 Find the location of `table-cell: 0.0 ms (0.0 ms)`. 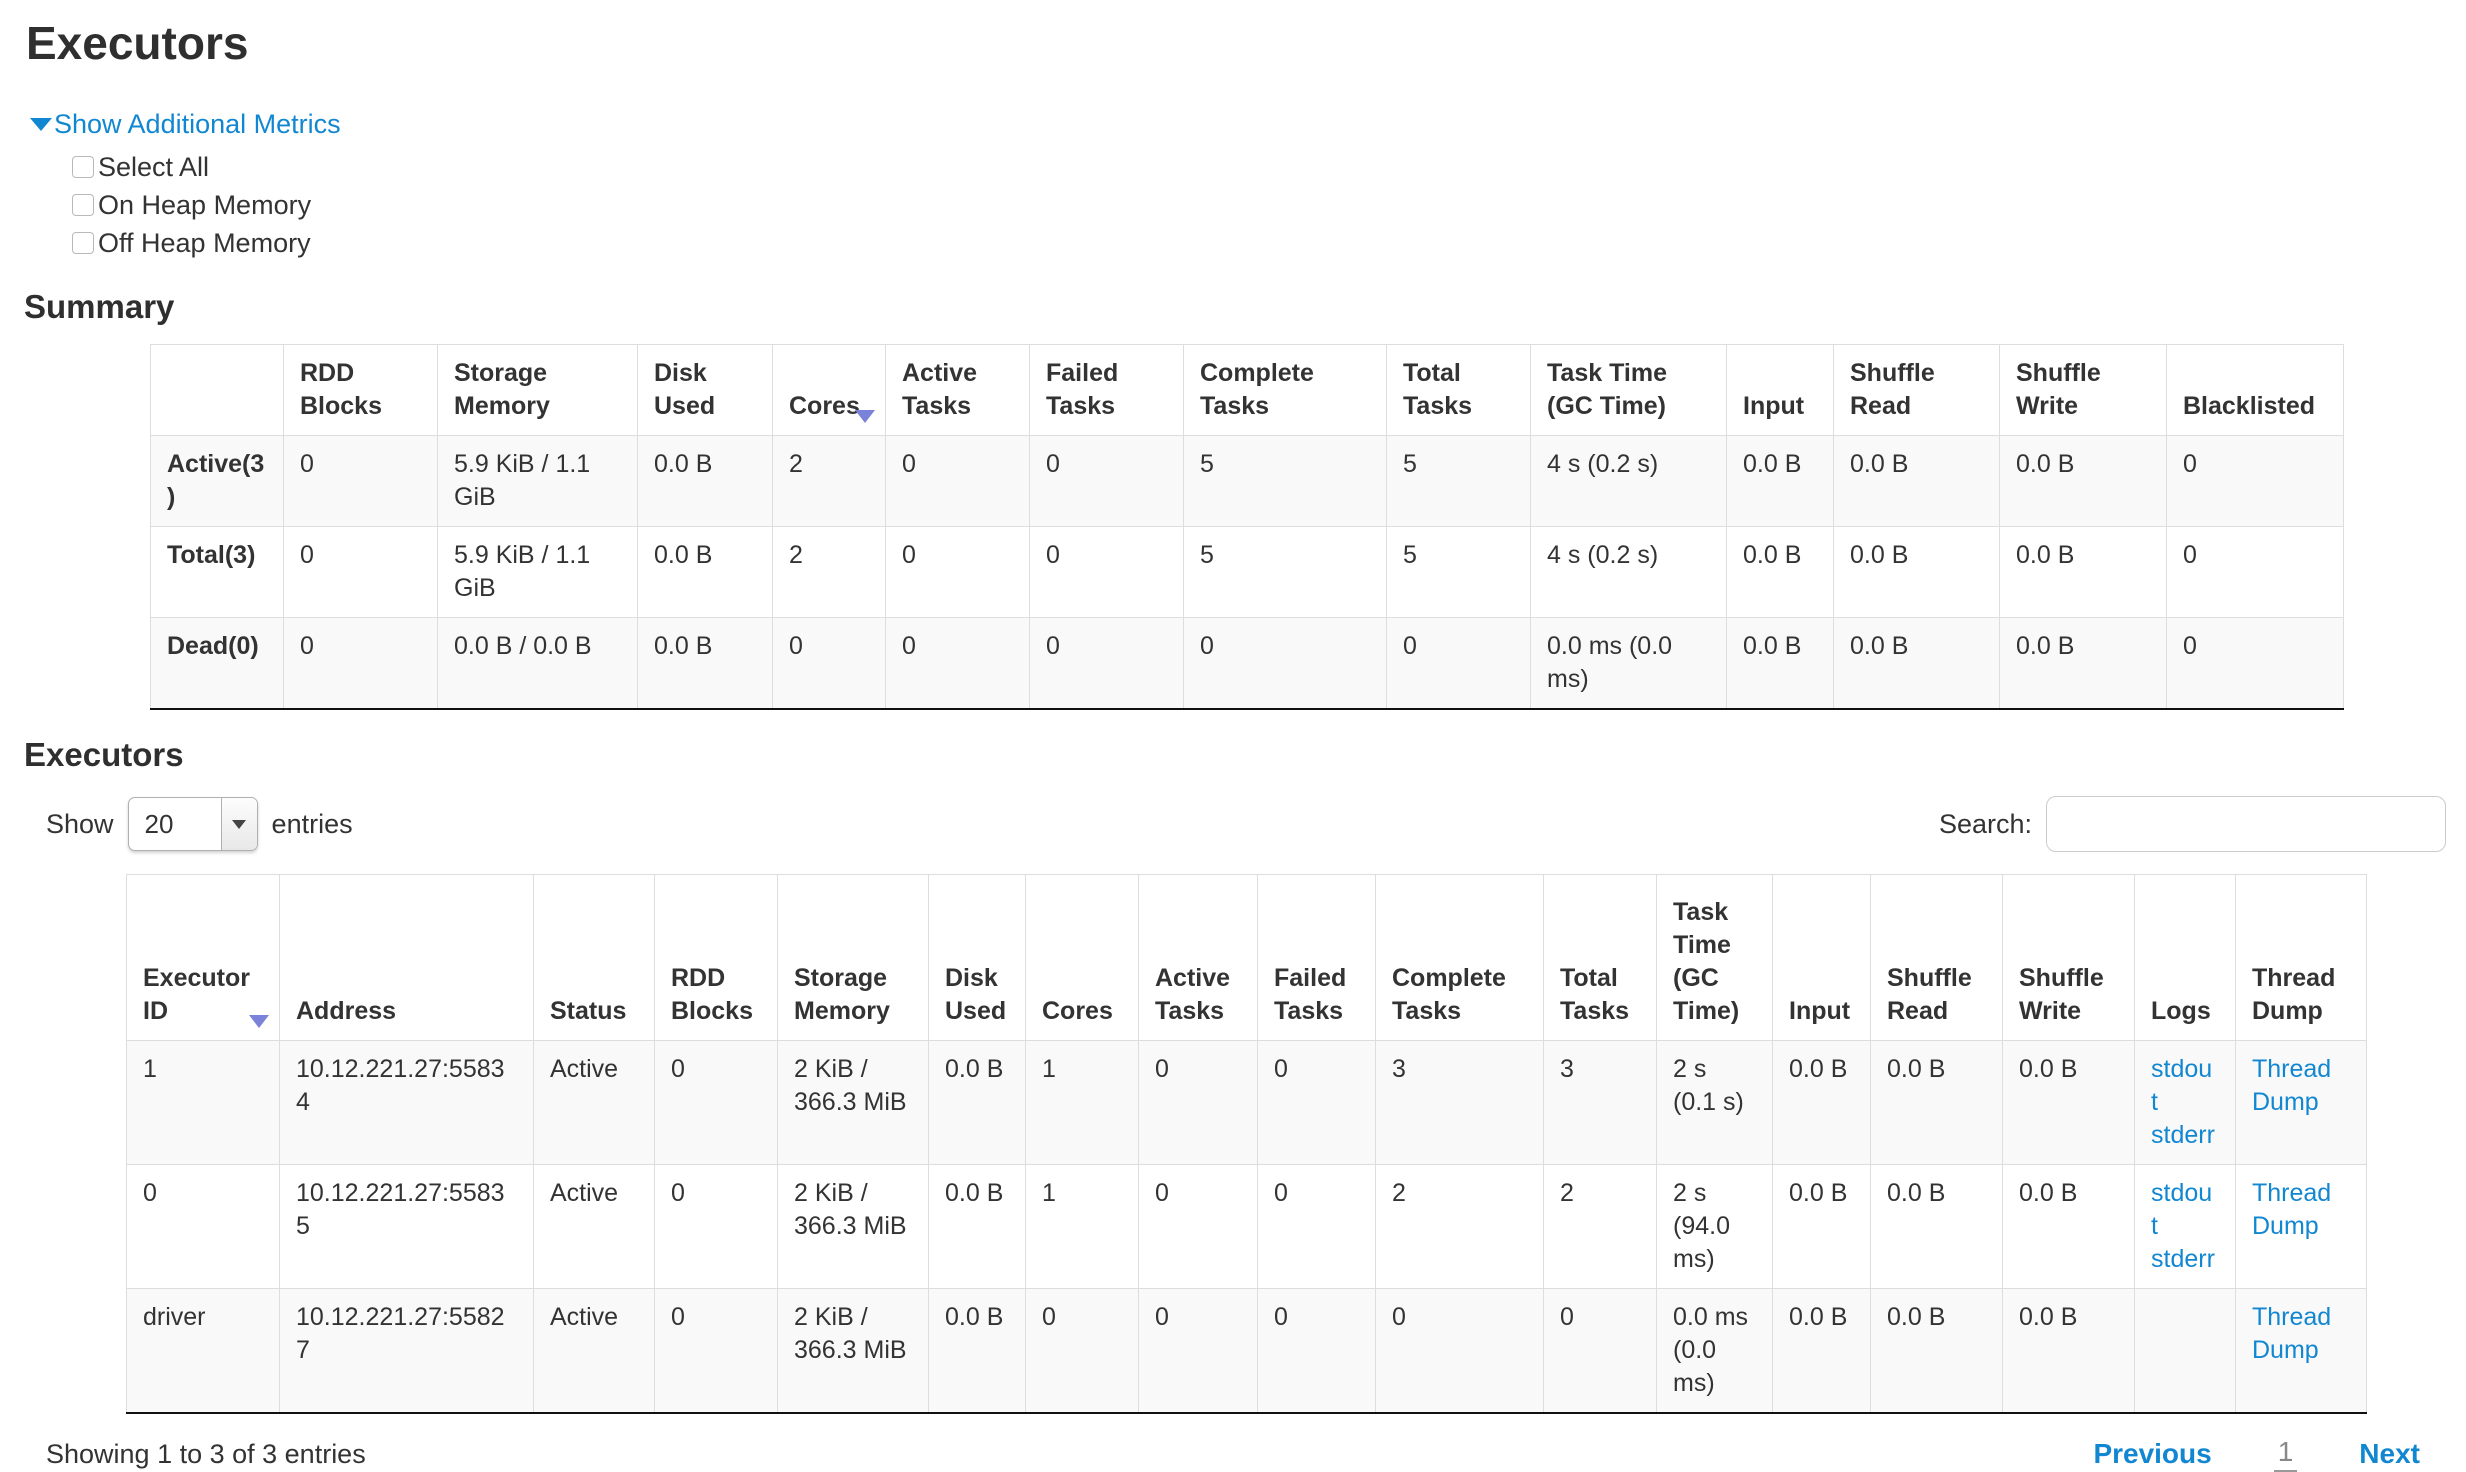

table-cell: 0.0 ms (0.0 ms) is located at coordinates (1628, 663).